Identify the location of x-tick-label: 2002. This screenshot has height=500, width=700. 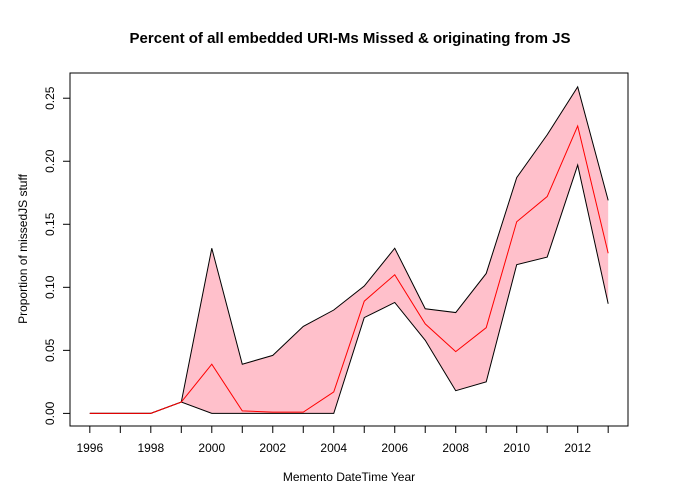
(272, 448).